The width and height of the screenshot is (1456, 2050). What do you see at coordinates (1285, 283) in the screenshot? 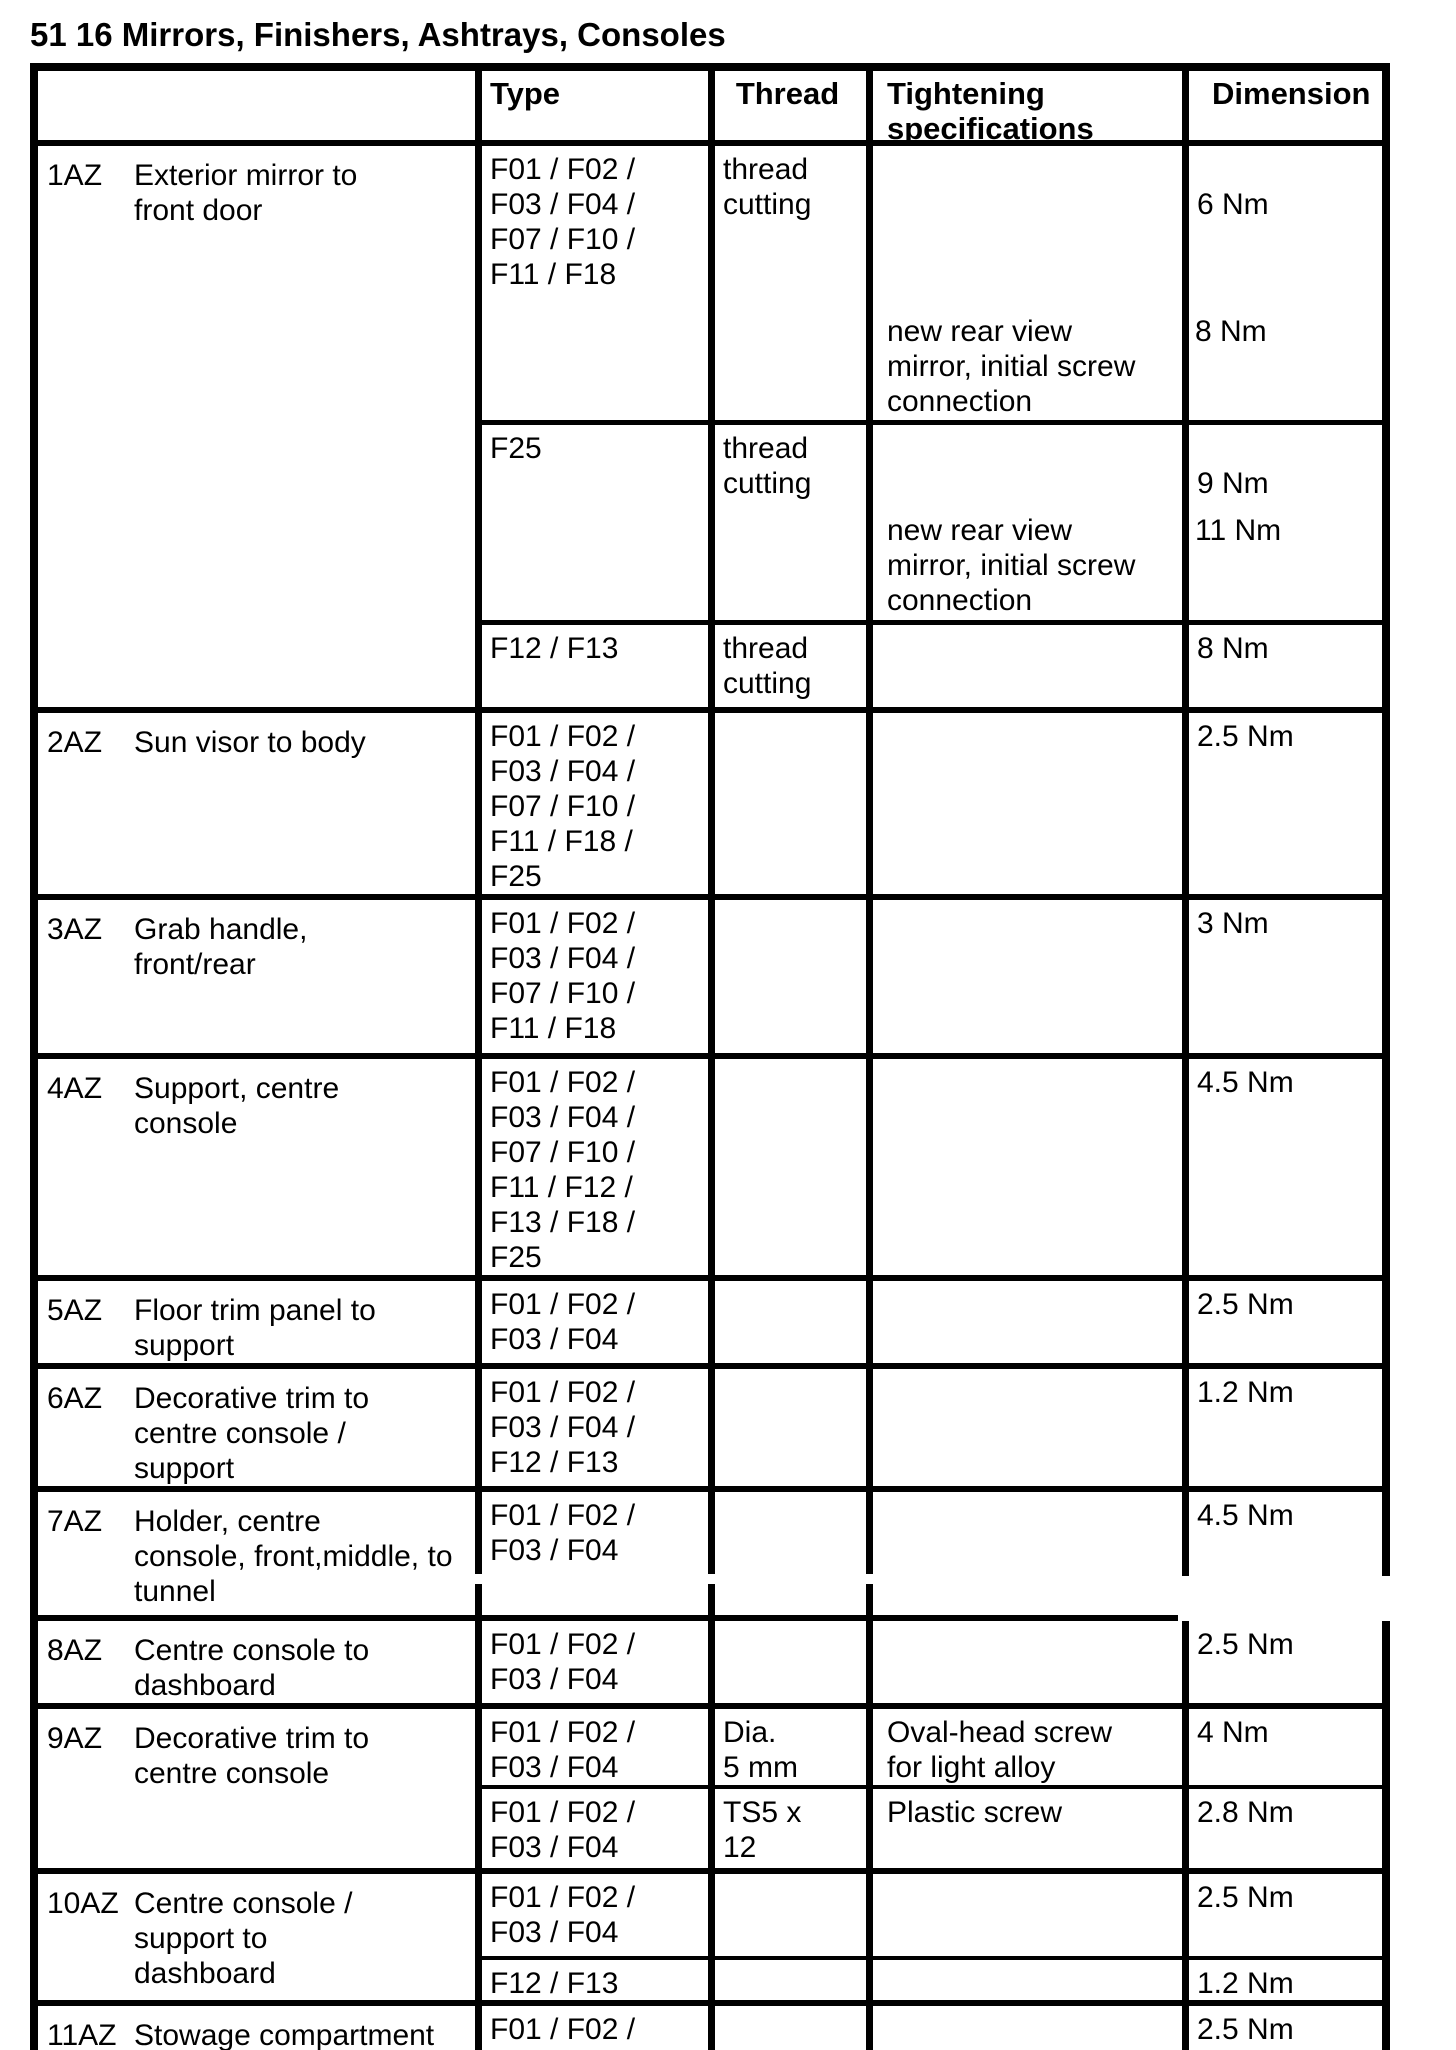
I see `dimension-cell: 6 Nm 8 Nm` at bounding box center [1285, 283].